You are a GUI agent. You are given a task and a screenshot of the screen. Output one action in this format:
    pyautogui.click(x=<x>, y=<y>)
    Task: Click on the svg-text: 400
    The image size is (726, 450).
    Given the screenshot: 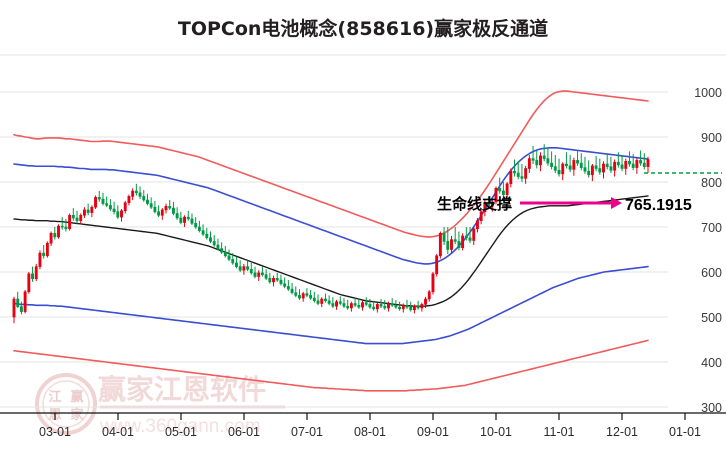 What is the action you would take?
    pyautogui.click(x=711, y=363)
    